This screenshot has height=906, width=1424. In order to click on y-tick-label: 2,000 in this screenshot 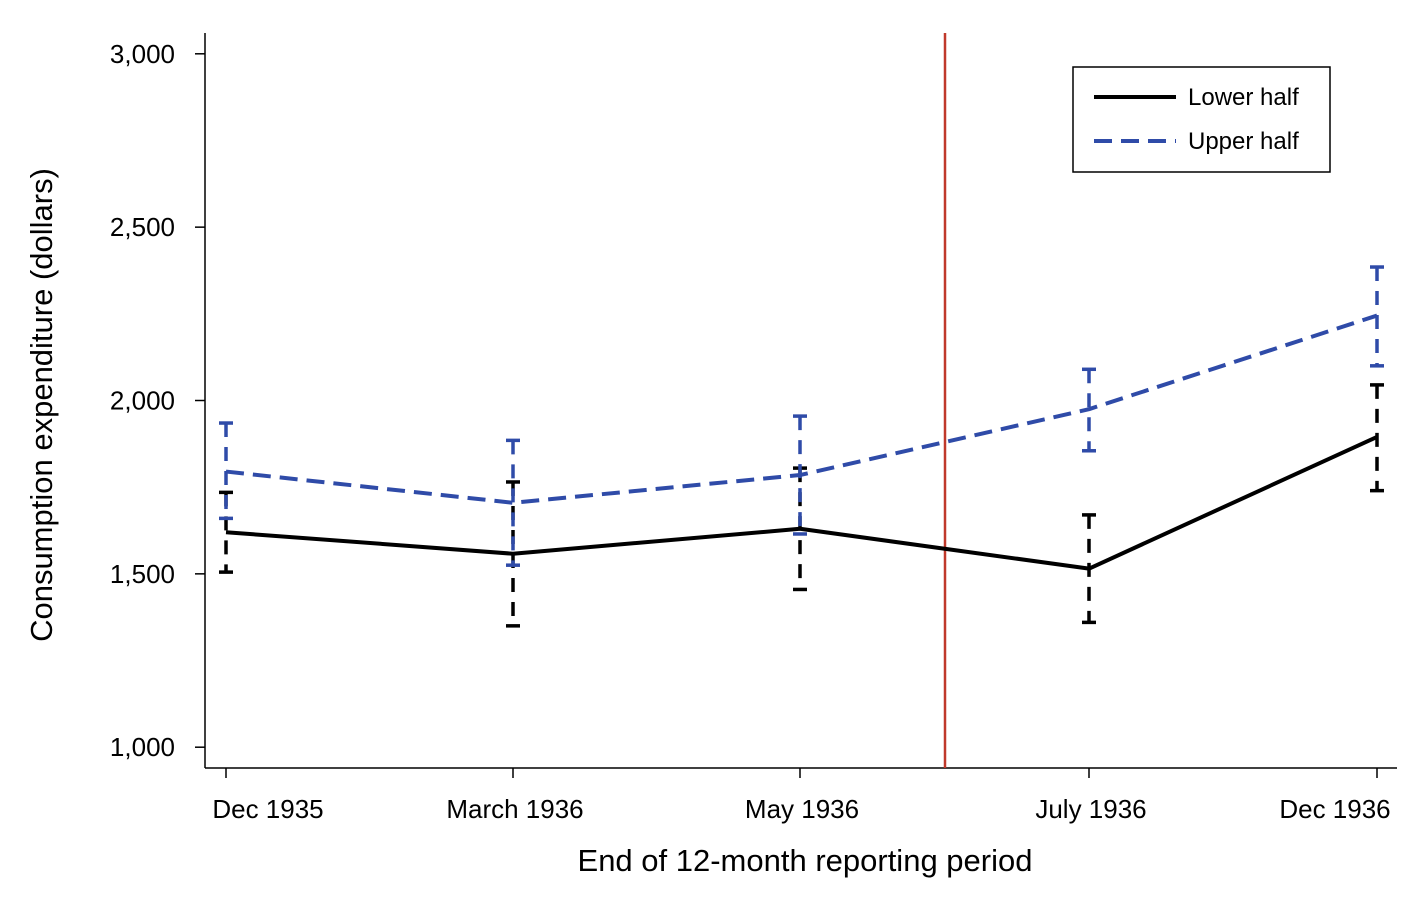, I will do `click(142, 401)`.